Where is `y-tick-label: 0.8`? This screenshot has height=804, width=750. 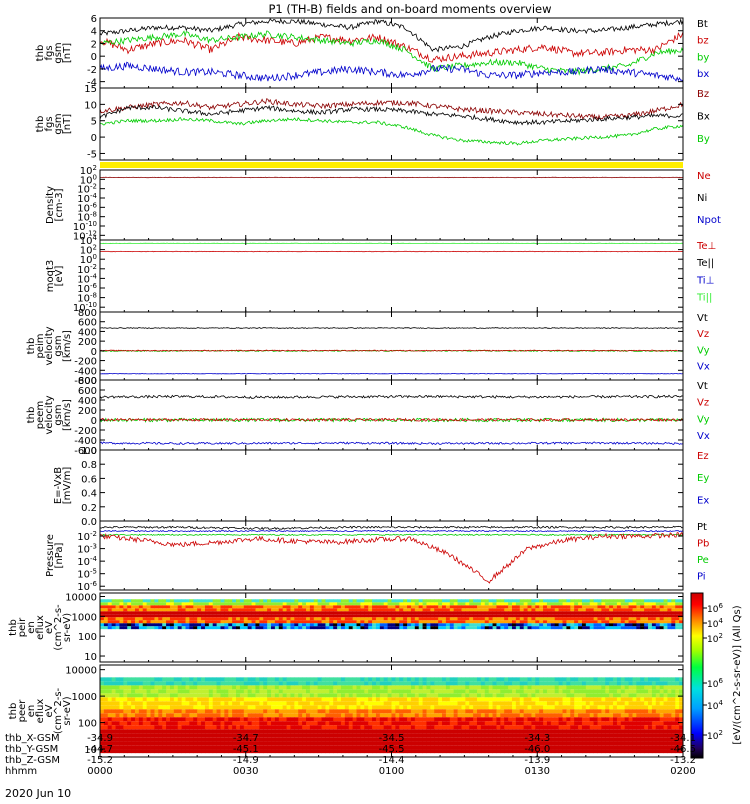
y-tick-label: 0.8 is located at coordinates (89, 465).